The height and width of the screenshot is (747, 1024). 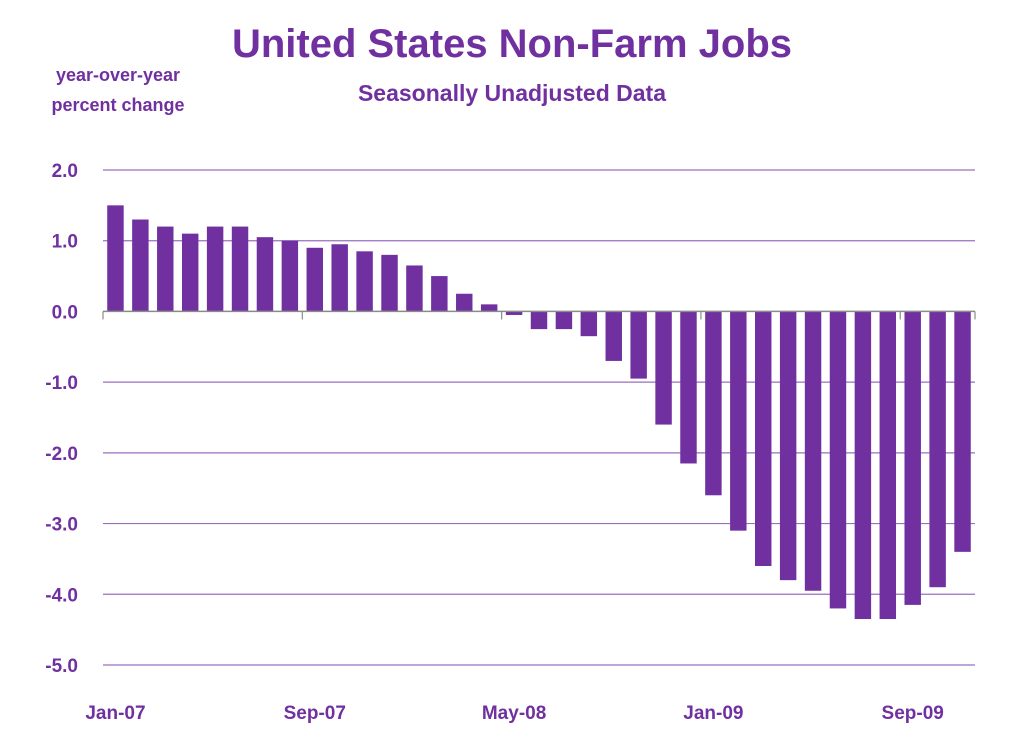 I want to click on y-tick-label: -5.0, so click(x=61, y=666).